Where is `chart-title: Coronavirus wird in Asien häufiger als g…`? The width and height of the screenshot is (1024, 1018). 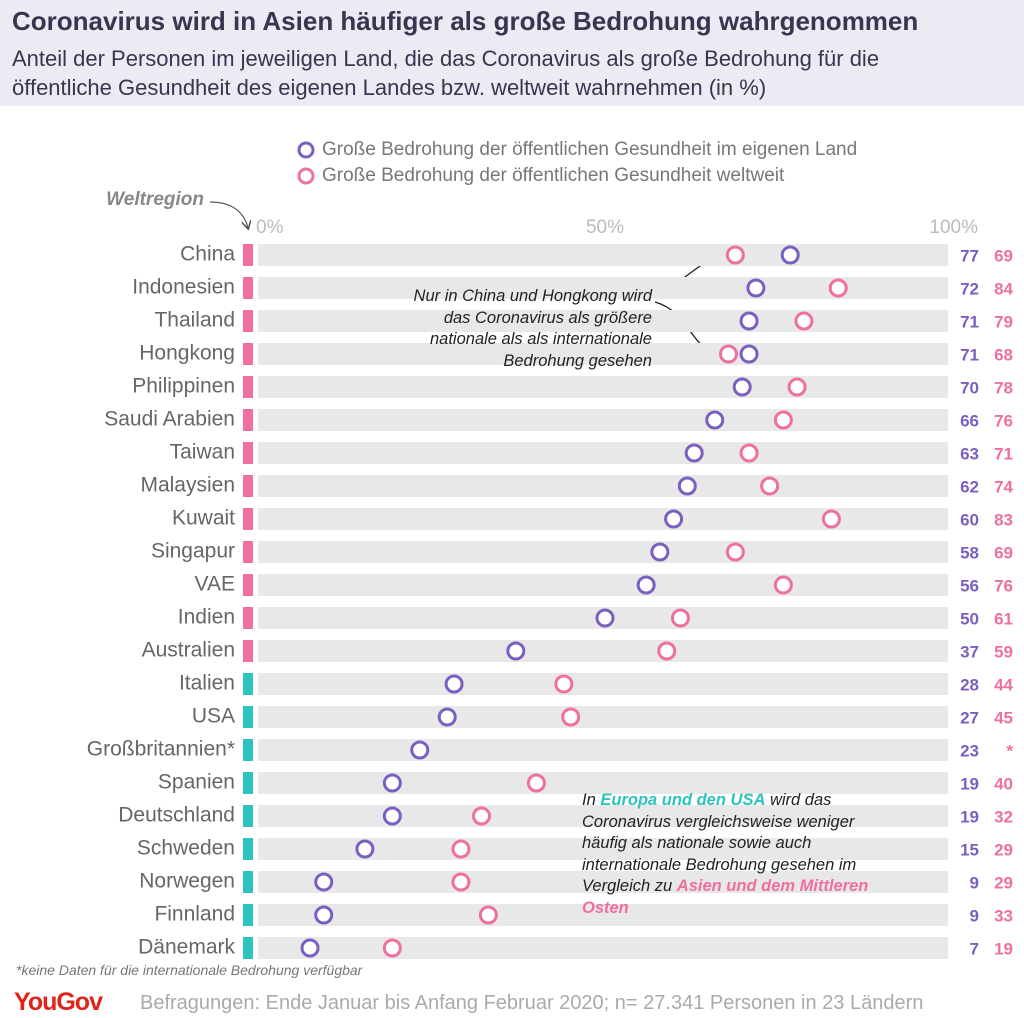
chart-title: Coronavirus wird in Asien häufiger als g… is located at coordinates (465, 21).